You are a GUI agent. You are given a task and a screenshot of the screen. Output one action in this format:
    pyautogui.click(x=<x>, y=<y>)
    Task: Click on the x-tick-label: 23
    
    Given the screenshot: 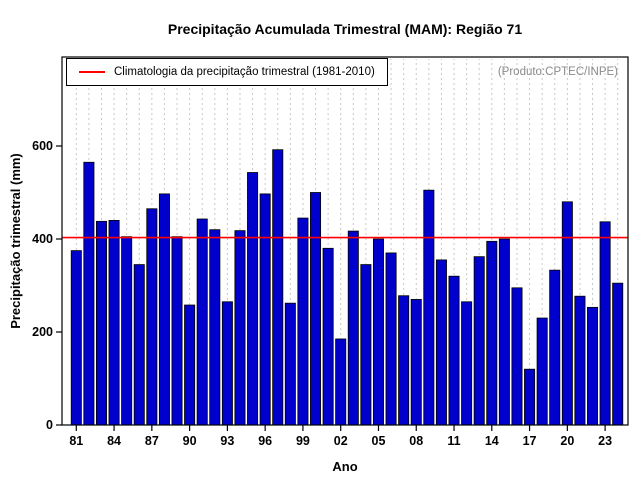 What is the action you would take?
    pyautogui.click(x=605, y=441)
    